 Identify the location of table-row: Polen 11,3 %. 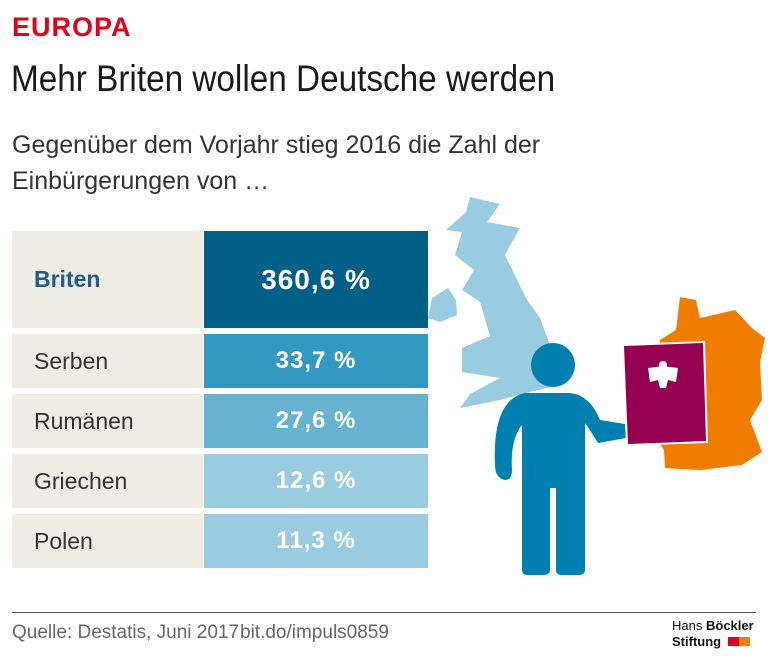
(220, 541).